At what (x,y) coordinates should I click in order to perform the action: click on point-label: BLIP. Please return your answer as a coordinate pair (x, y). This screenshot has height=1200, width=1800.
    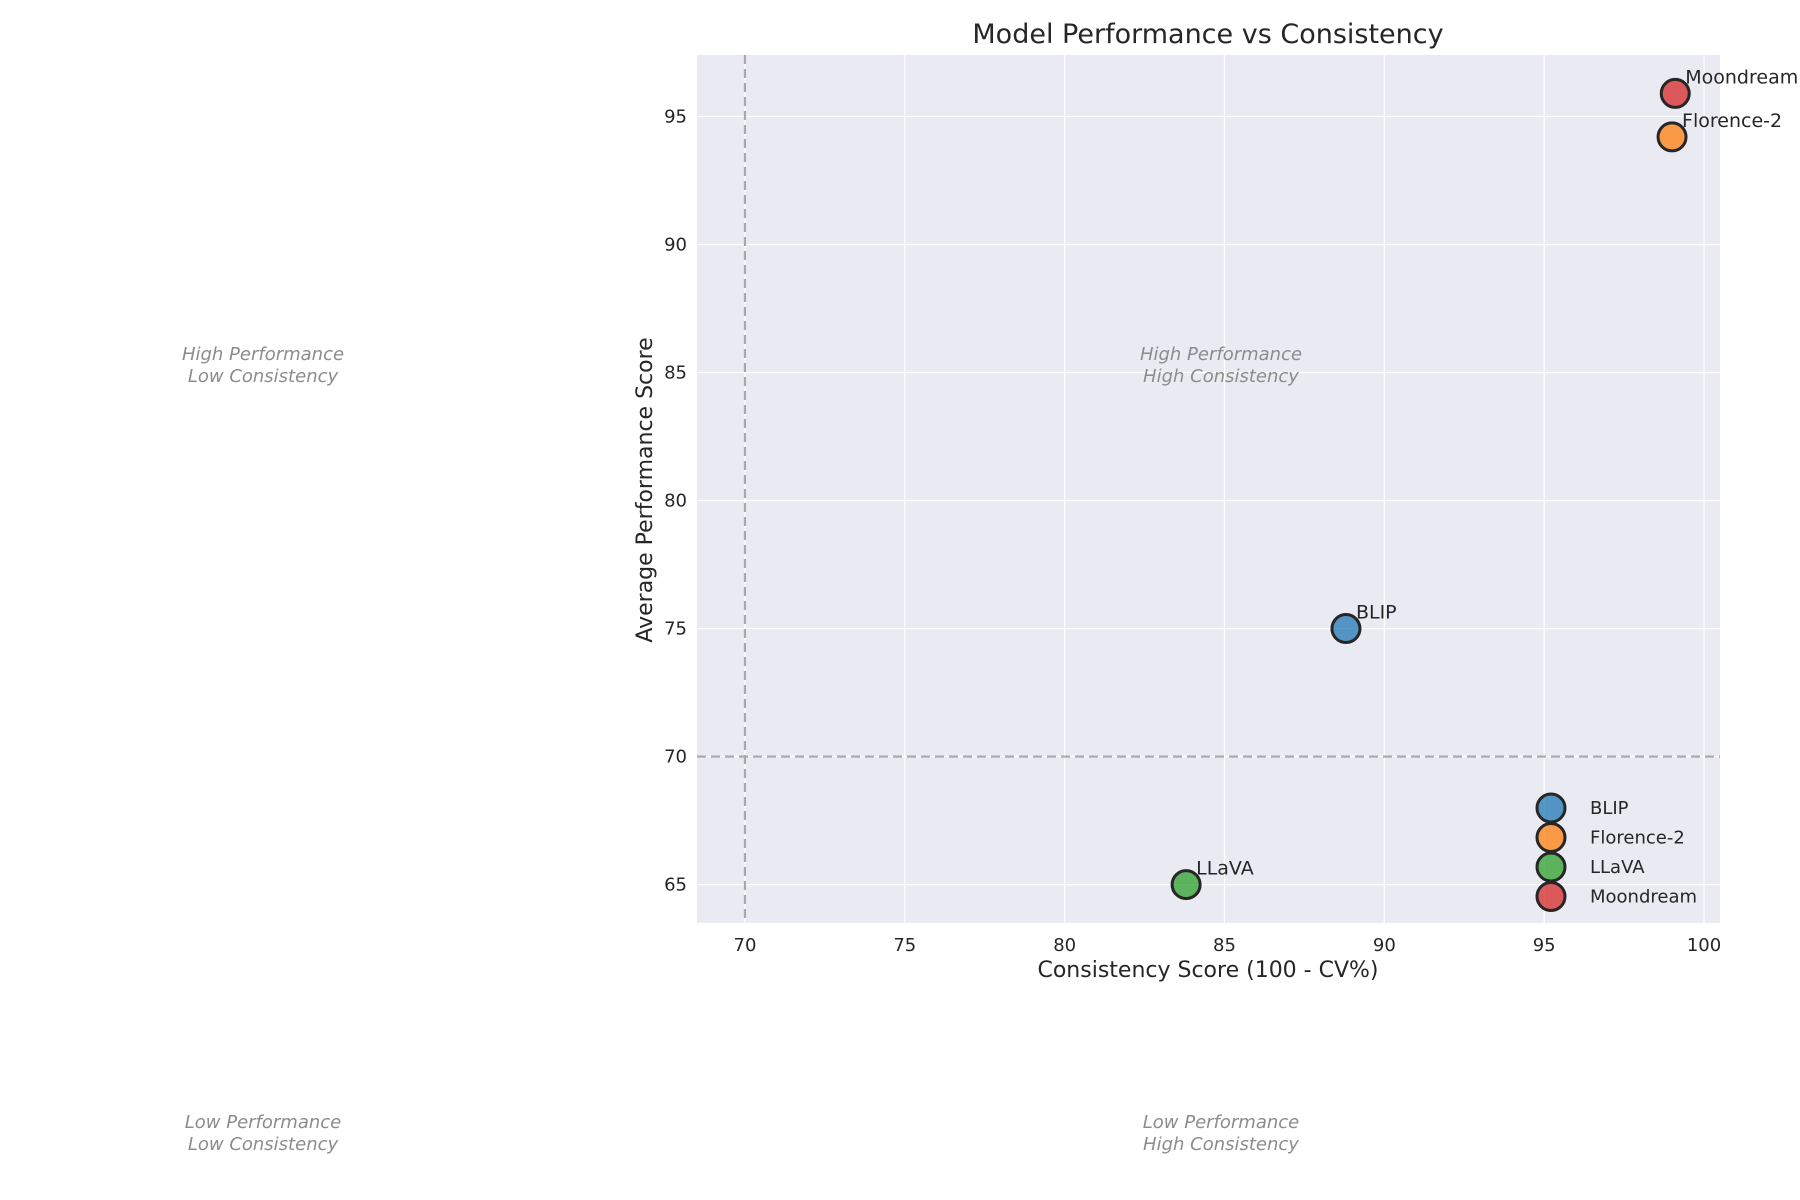
    Looking at the image, I should click on (1376, 613).